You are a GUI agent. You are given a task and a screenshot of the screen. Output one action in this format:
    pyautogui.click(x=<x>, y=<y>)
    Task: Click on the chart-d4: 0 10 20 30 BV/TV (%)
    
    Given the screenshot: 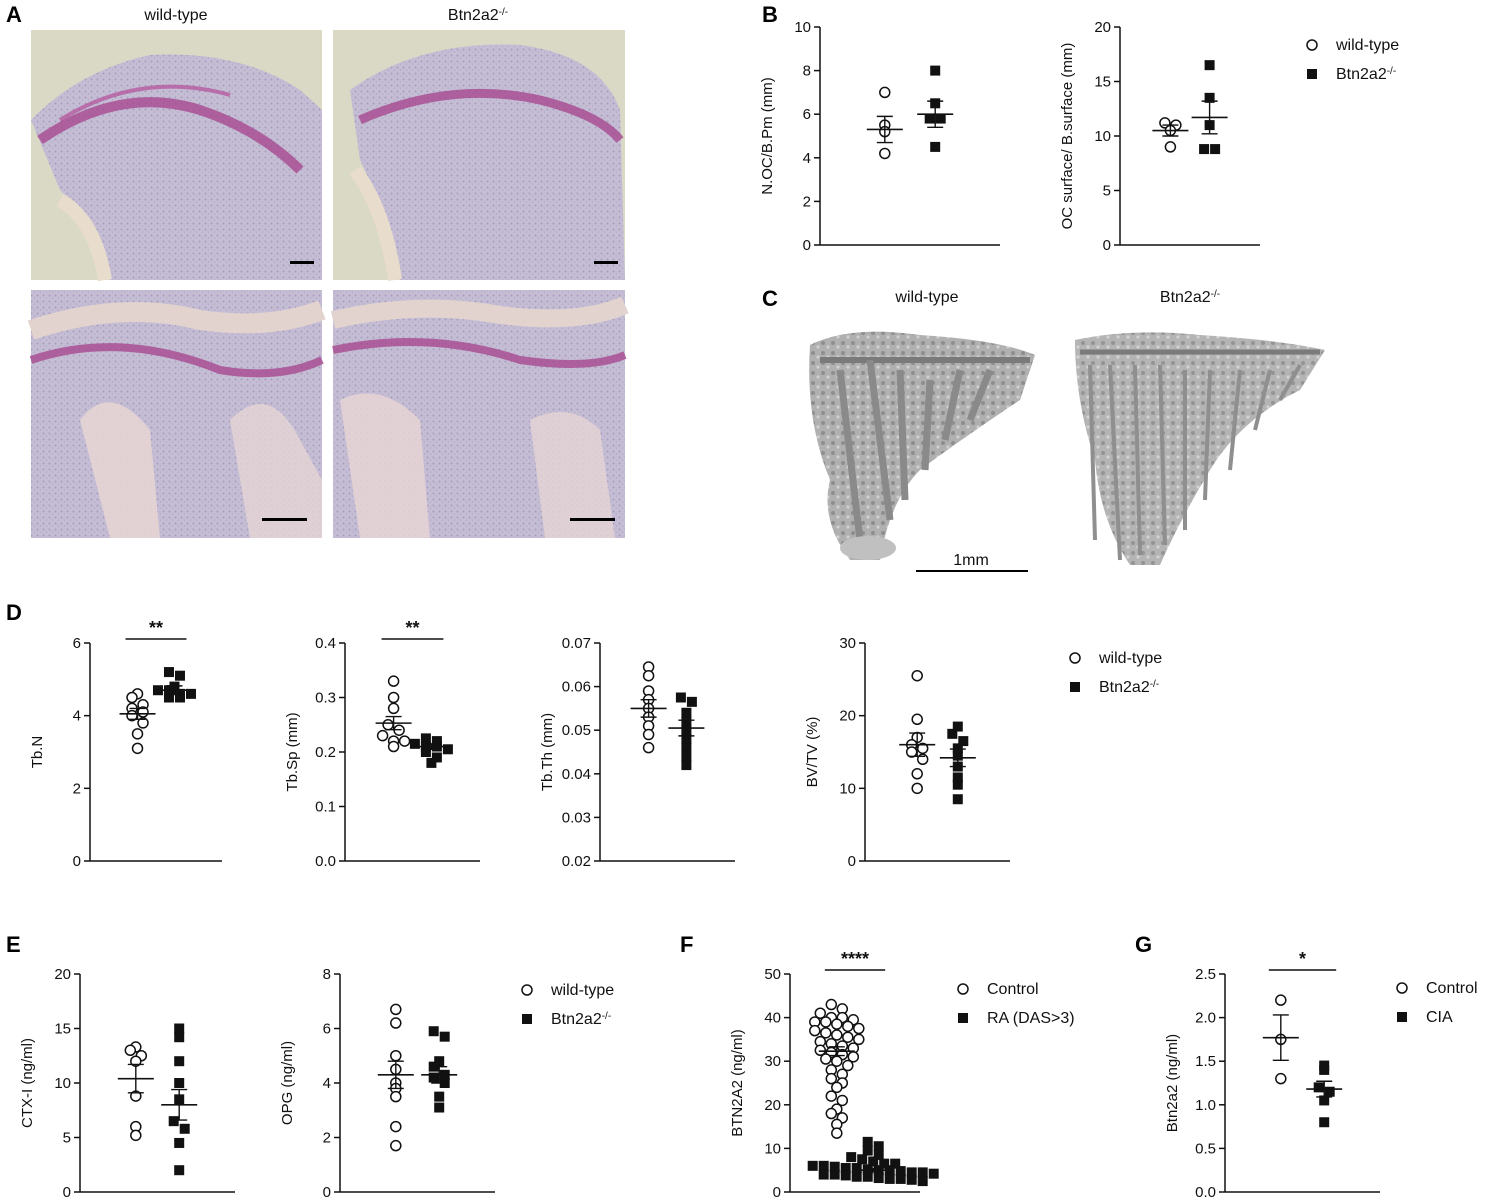 What is the action you would take?
    pyautogui.click(x=907, y=752)
    